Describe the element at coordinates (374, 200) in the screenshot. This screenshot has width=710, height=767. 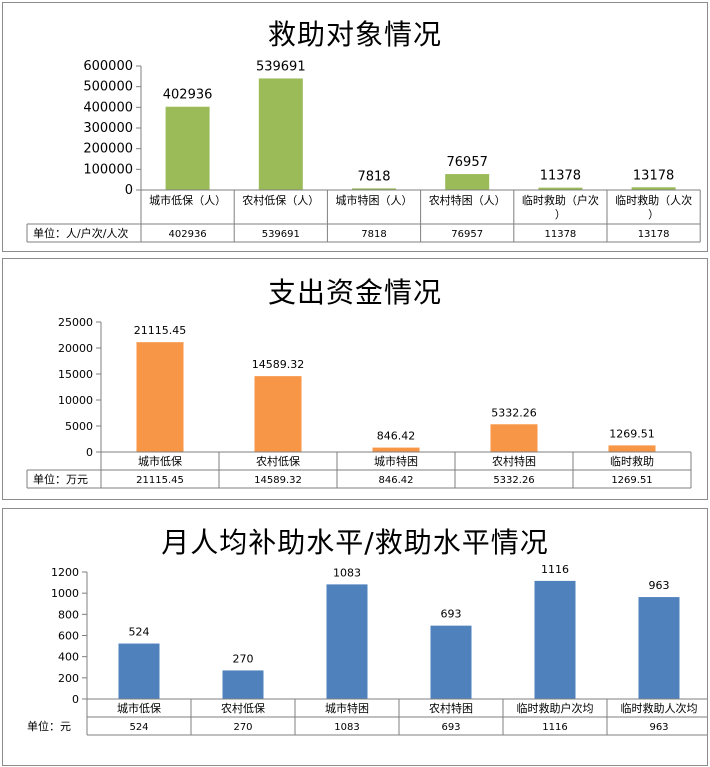
I see `x-category-label: 城市特困（人）` at that location.